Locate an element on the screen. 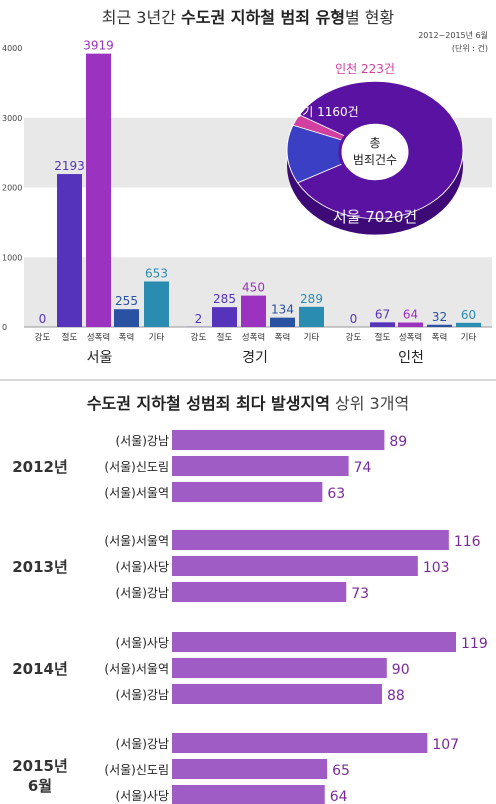 The image size is (496, 804). bar-인천-성폭력 is located at coordinates (410, 324).